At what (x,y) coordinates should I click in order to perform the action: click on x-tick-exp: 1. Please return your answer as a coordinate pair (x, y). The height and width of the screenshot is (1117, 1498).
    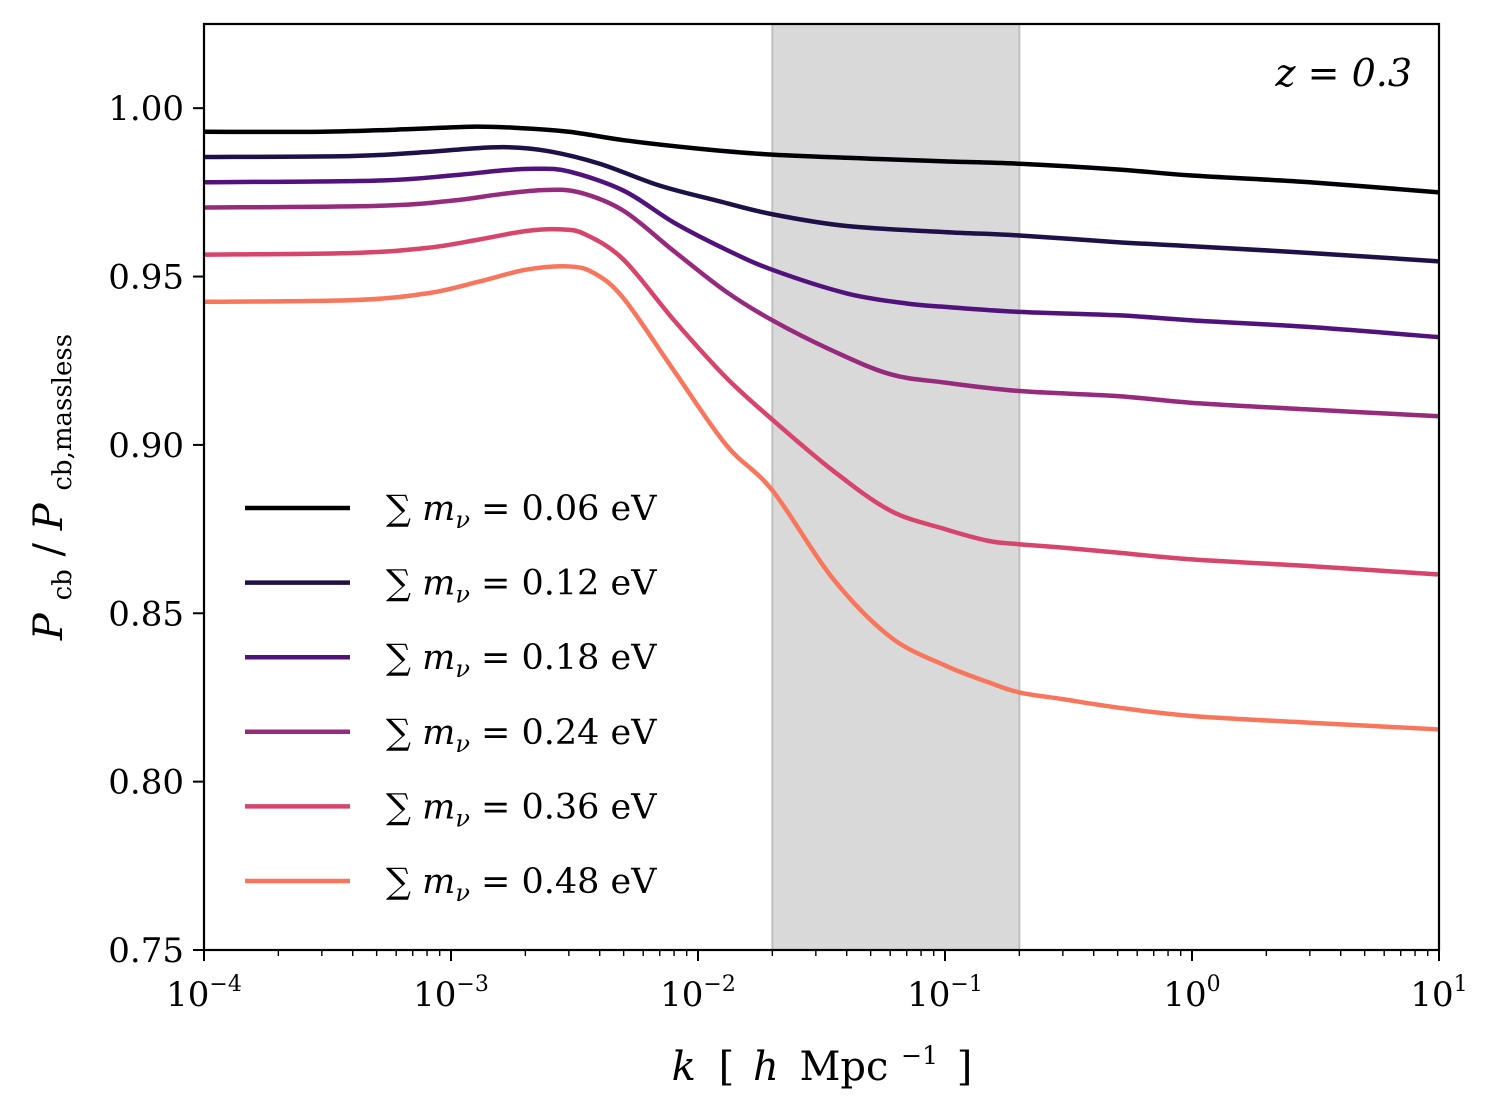
    Looking at the image, I should click on (1461, 984).